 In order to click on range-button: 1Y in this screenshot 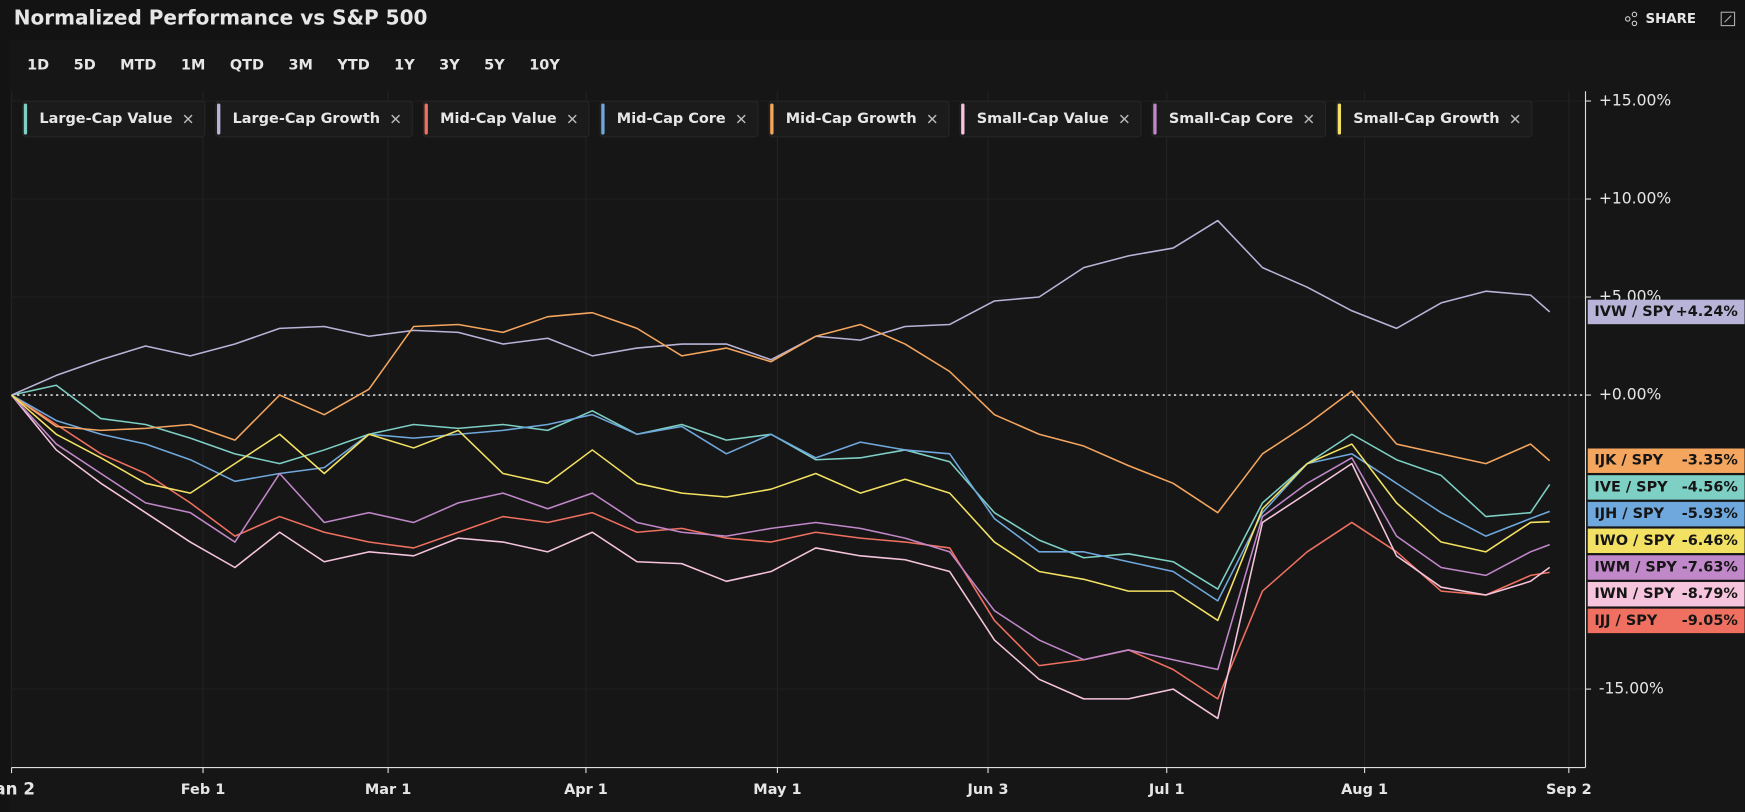, I will do `click(404, 66)`.